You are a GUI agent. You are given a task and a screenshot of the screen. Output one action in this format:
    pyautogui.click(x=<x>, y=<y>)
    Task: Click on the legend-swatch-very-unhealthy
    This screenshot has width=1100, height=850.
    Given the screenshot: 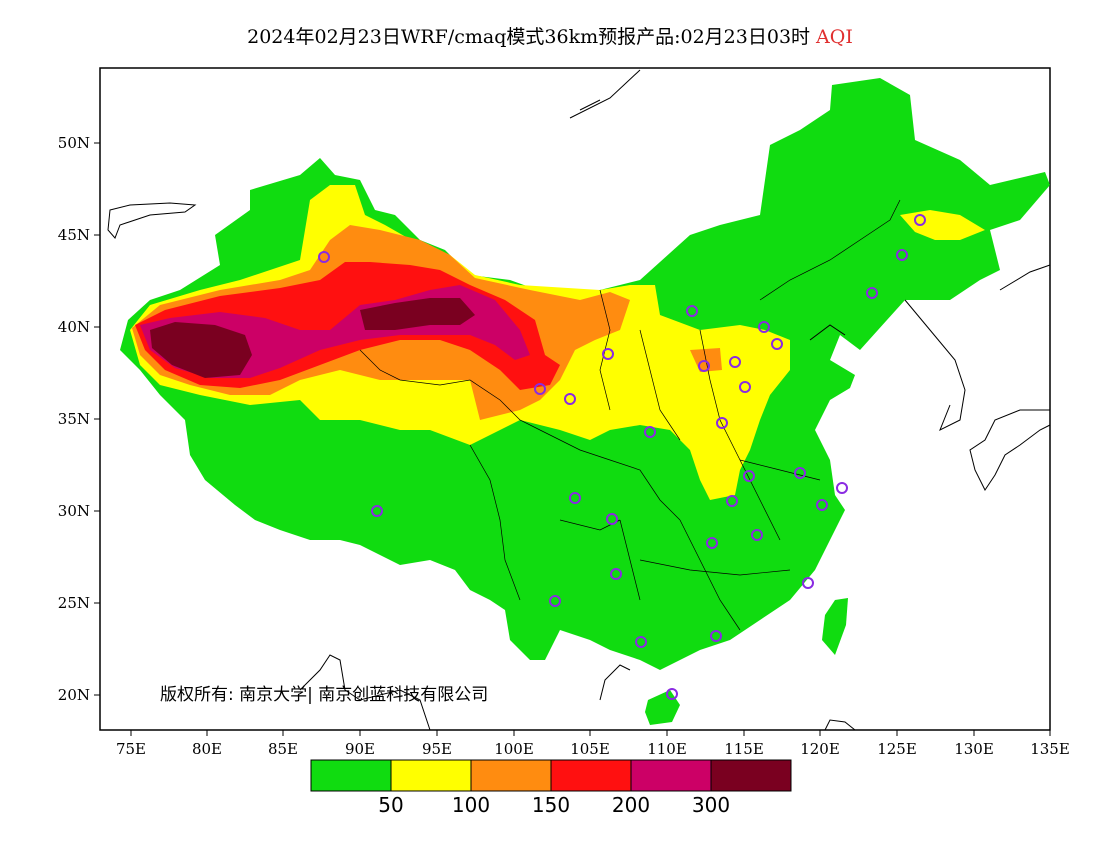 What is the action you would take?
    pyautogui.click(x=671, y=775)
    